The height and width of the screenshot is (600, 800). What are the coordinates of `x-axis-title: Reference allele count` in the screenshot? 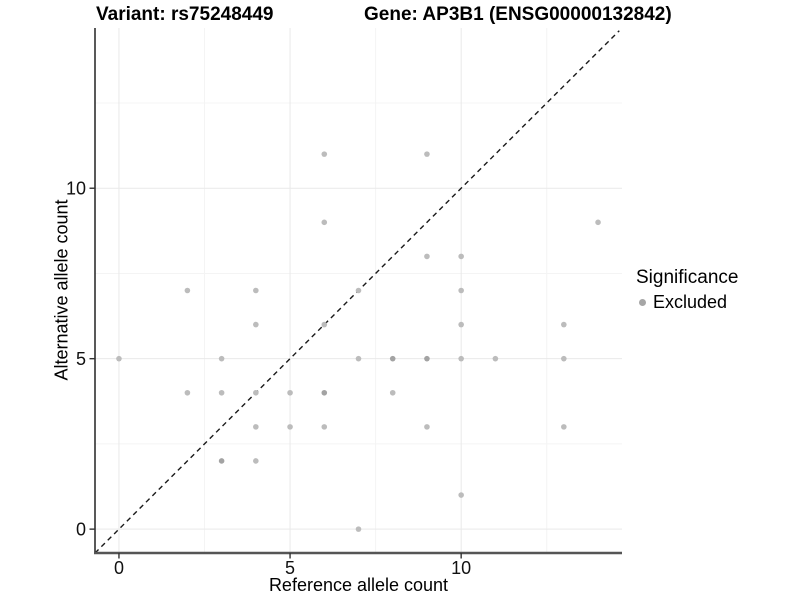 It's located at (358, 585).